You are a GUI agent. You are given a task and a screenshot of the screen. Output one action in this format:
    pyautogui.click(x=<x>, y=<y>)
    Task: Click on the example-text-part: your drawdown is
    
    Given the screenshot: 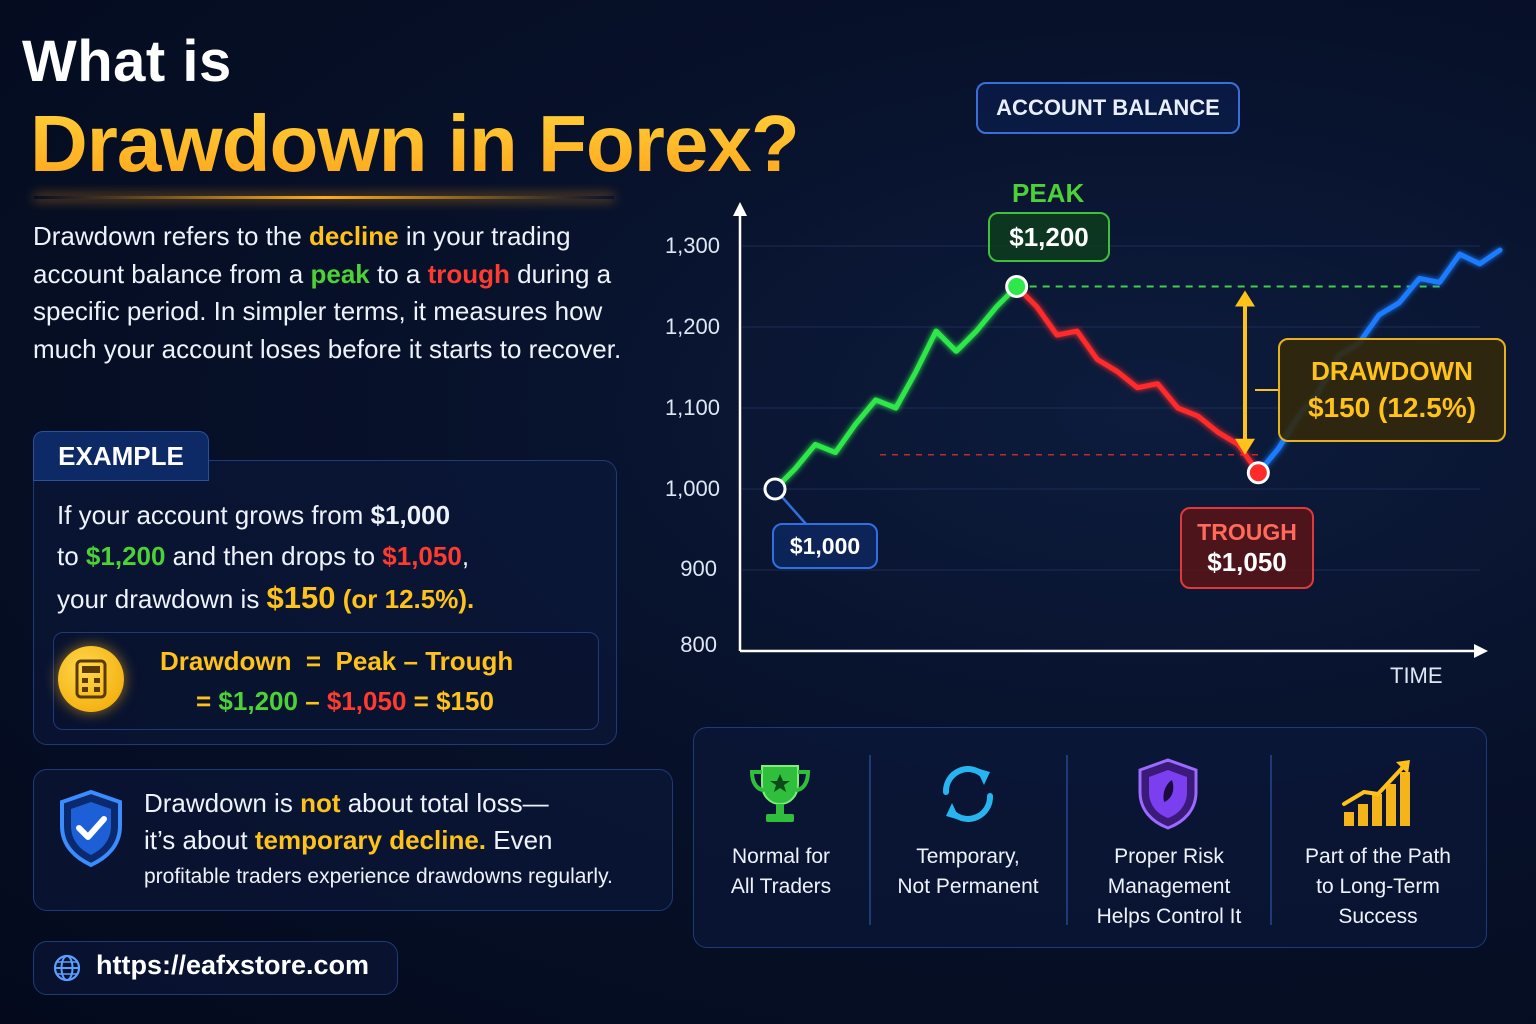 What is the action you would take?
    pyautogui.click(x=162, y=599)
    